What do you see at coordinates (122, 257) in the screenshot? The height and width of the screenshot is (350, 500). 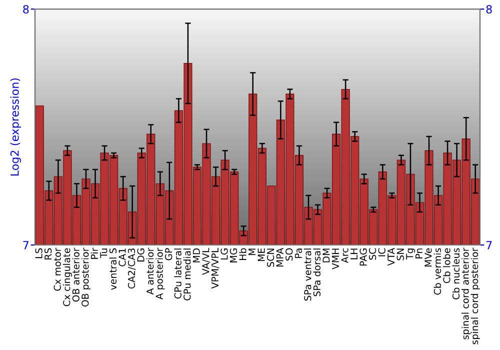 I see `x-tick-label: CA1` at bounding box center [122, 257].